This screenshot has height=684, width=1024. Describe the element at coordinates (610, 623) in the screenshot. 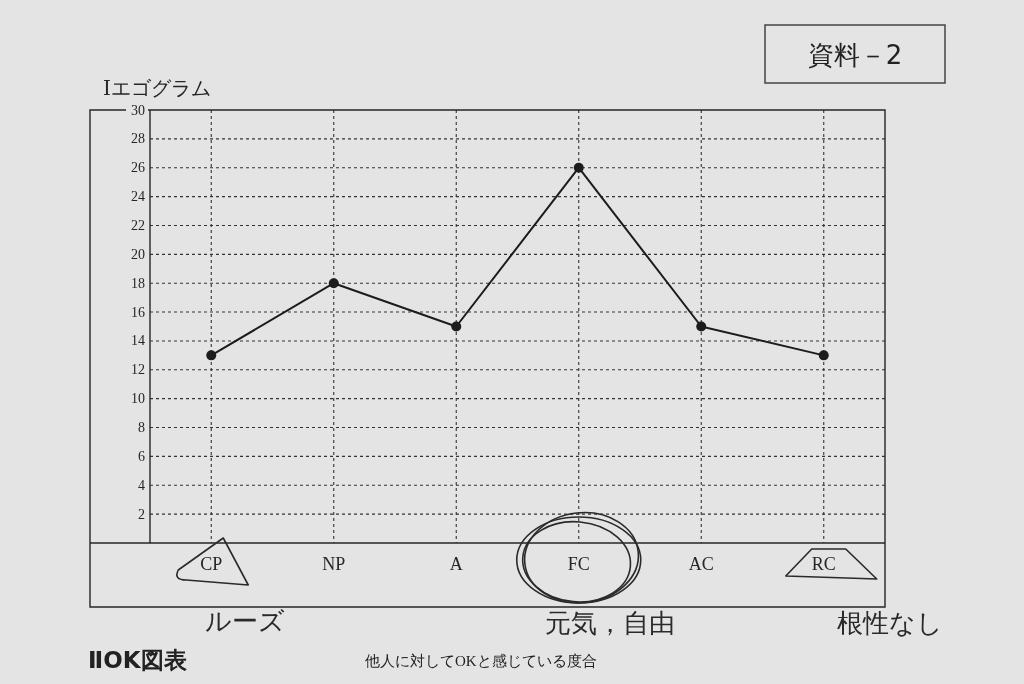

I see `text: 元気，自由` at that location.